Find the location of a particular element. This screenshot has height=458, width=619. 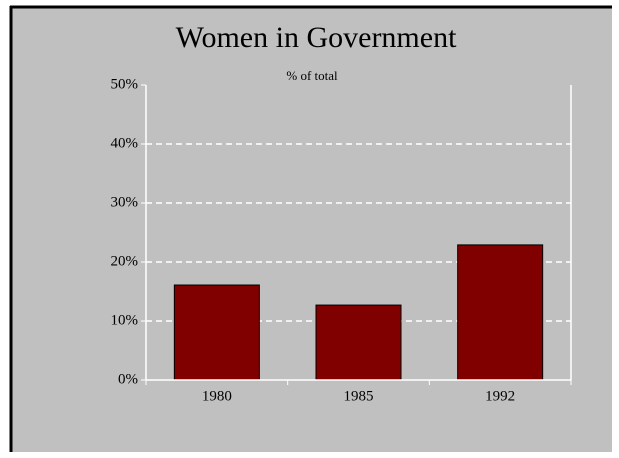

y-tick-label: 50% is located at coordinates (125, 84).